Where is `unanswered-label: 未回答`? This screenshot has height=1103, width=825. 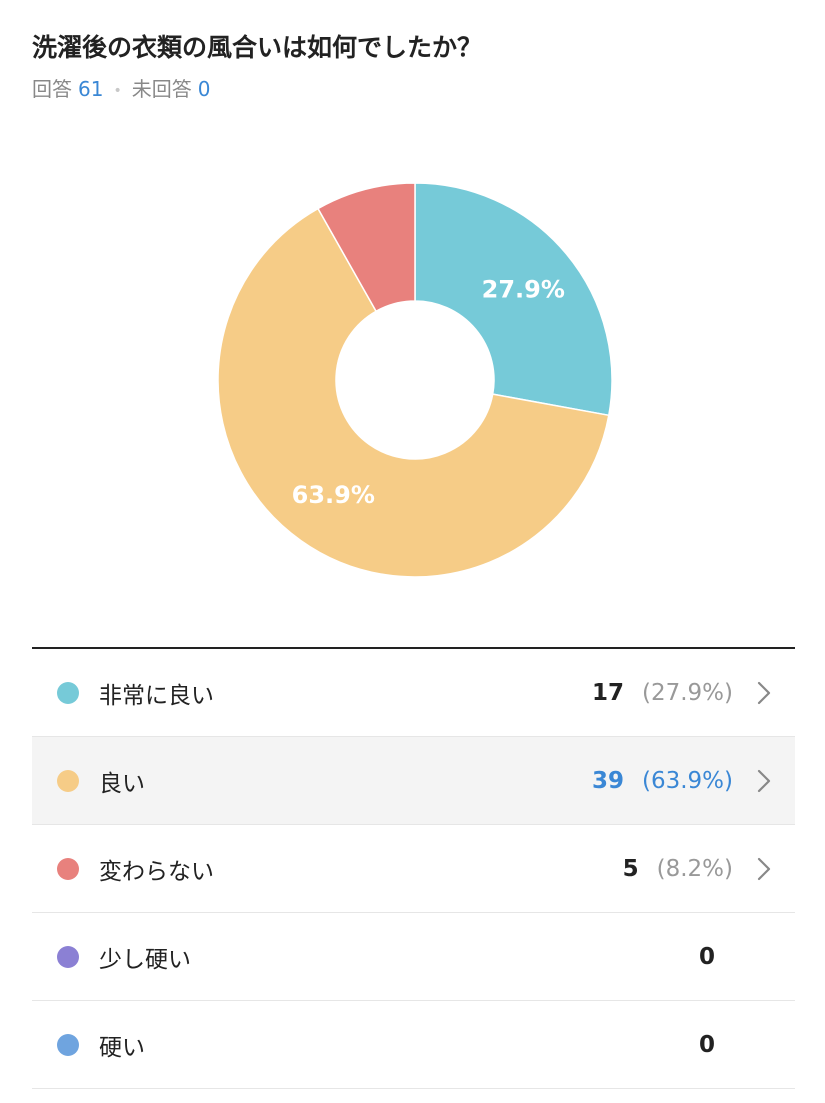 unanswered-label: 未回答 is located at coordinates (161, 89).